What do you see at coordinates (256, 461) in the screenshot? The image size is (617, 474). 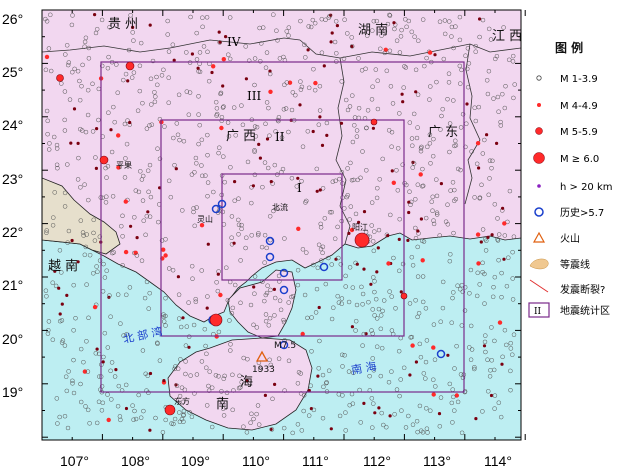 I see `lon-label: 110°` at bounding box center [256, 461].